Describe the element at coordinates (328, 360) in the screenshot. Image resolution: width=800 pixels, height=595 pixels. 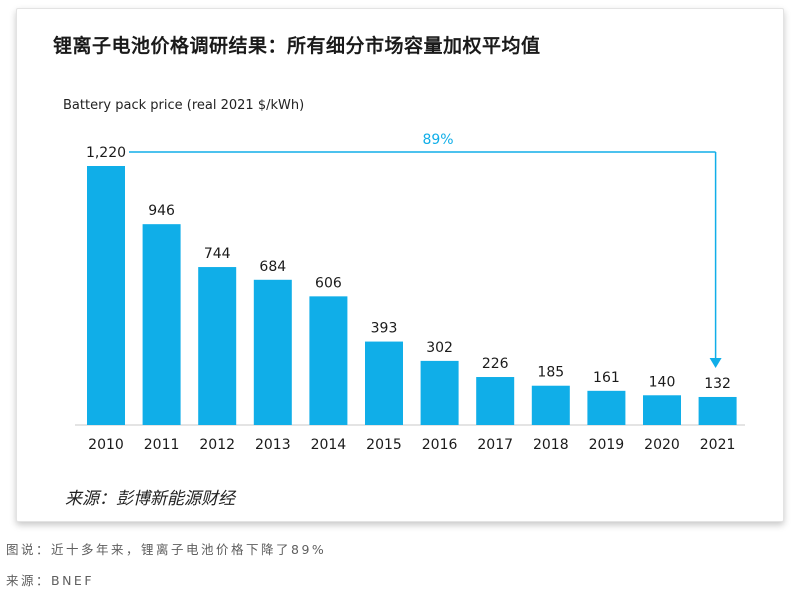
I see `bar-2014` at that location.